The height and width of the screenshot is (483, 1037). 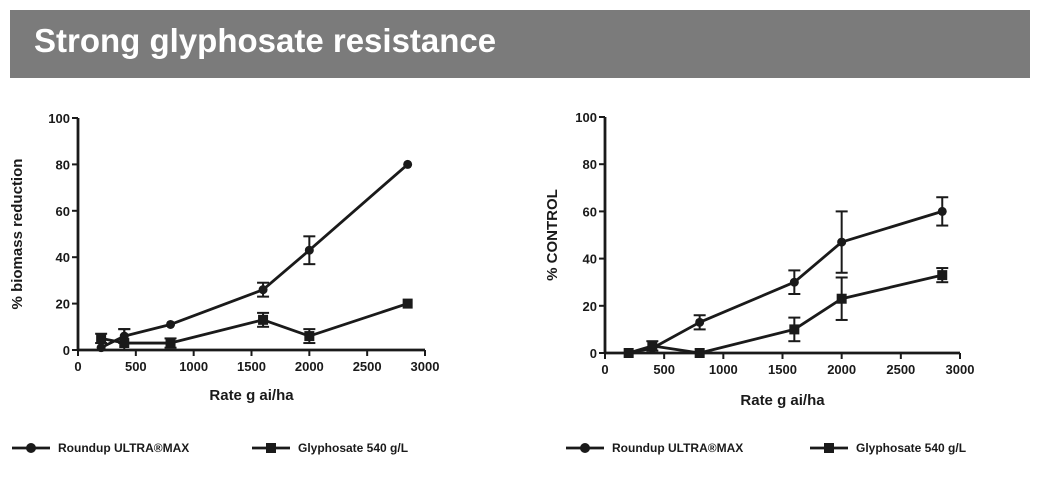 What do you see at coordinates (520, 44) in the screenshot?
I see `title-banner: Strong glyphosate resistance` at bounding box center [520, 44].